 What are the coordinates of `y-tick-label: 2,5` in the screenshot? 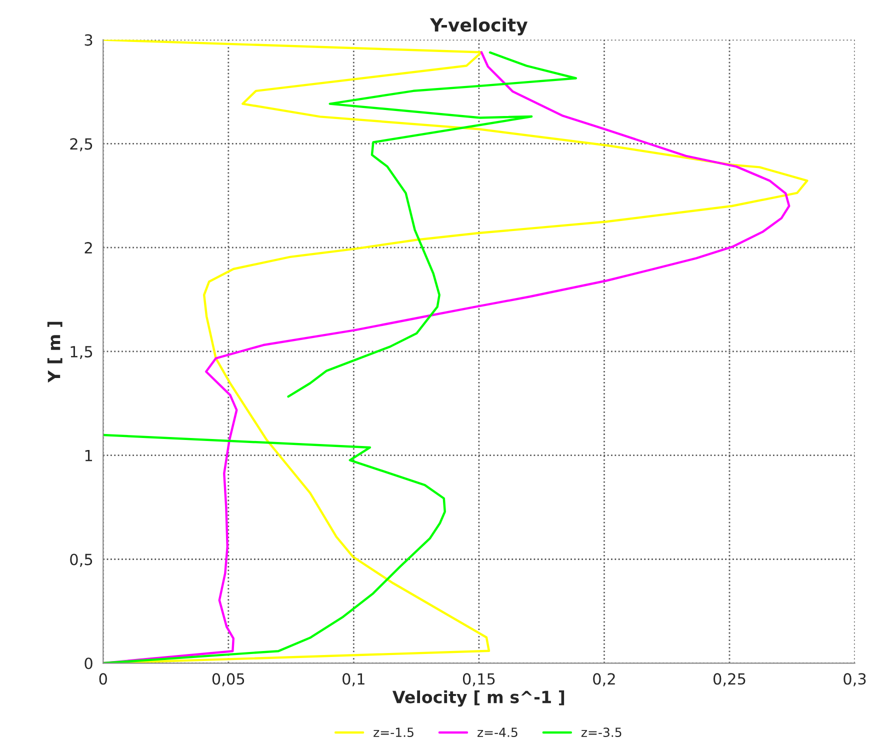 It's located at (81, 145).